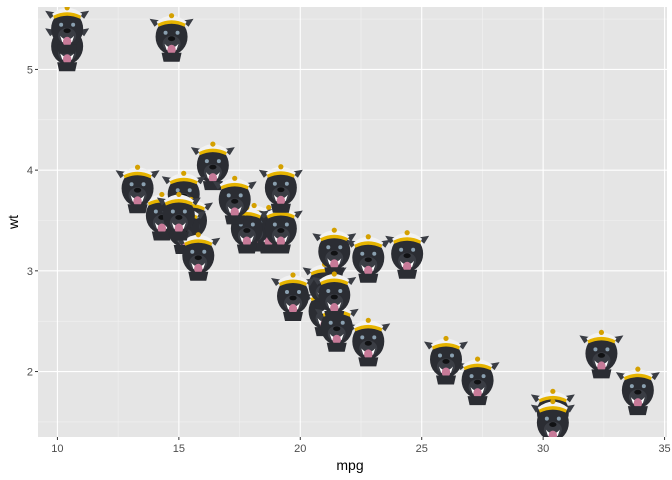  Describe the element at coordinates (30, 70) in the screenshot. I see `y-tick-label: 5` at that location.